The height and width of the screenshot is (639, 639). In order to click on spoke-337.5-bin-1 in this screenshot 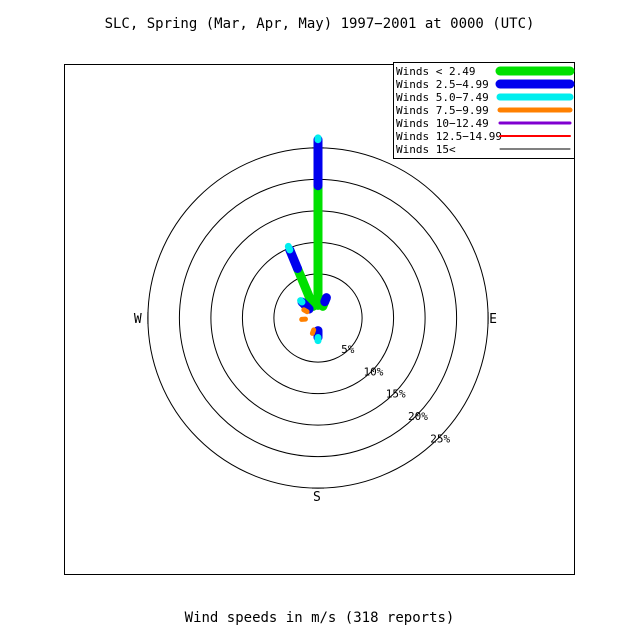, I will do `click(305, 287)`.